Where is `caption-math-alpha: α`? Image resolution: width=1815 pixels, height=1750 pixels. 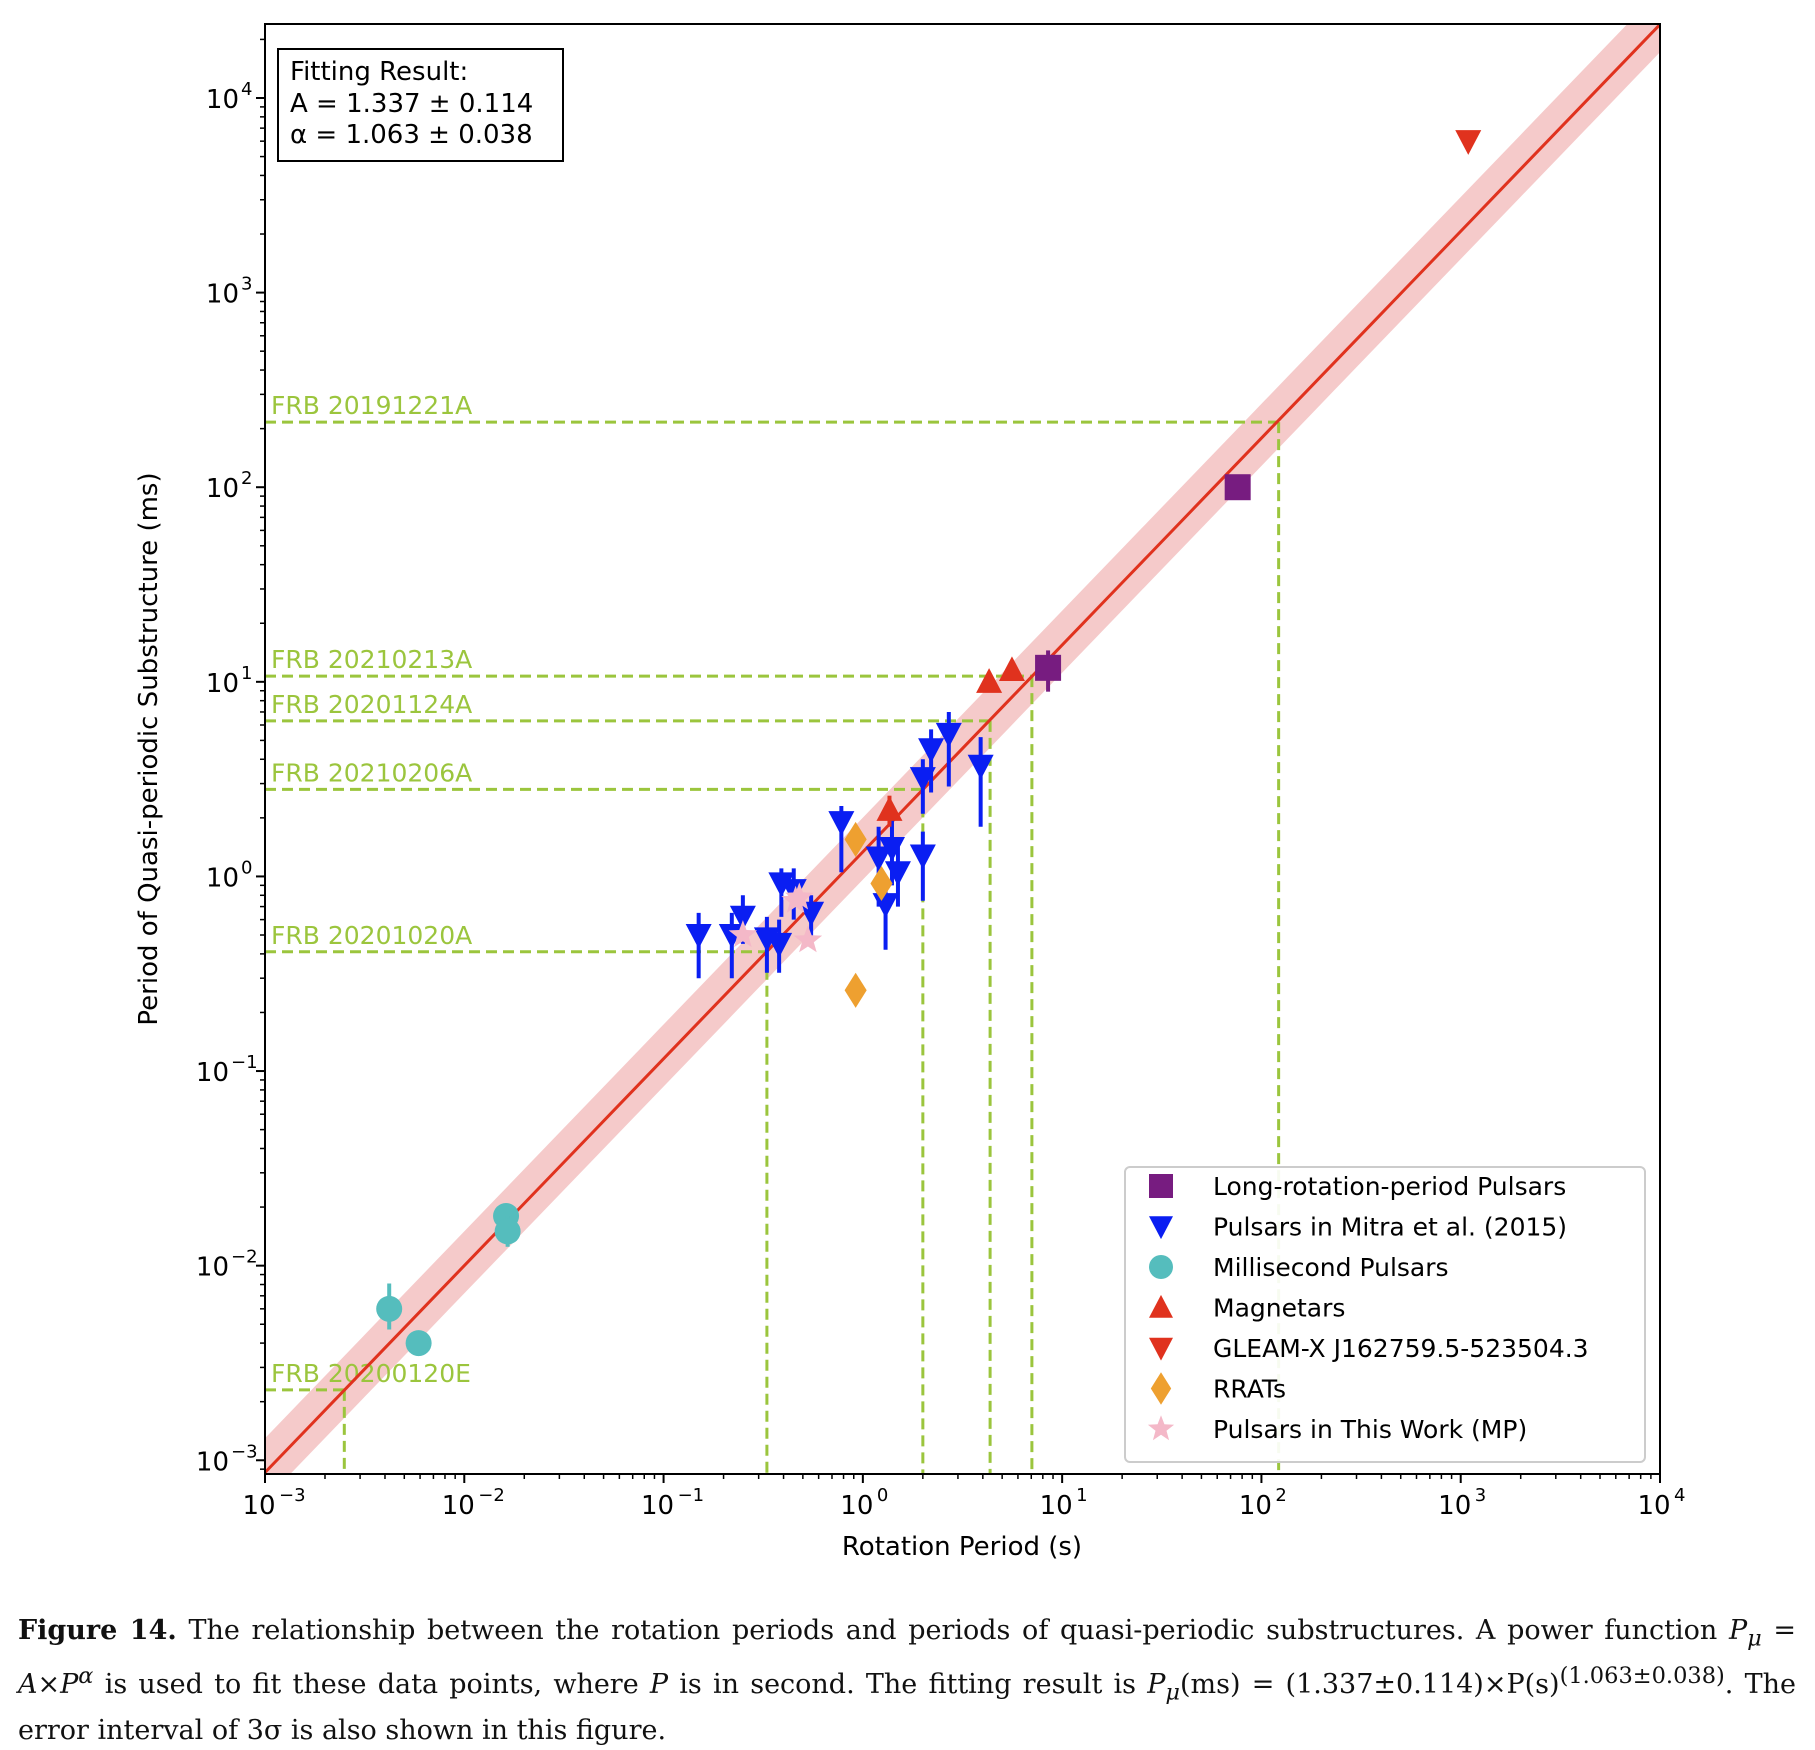
caption-math-alpha: α is located at coordinates (86, 1676).